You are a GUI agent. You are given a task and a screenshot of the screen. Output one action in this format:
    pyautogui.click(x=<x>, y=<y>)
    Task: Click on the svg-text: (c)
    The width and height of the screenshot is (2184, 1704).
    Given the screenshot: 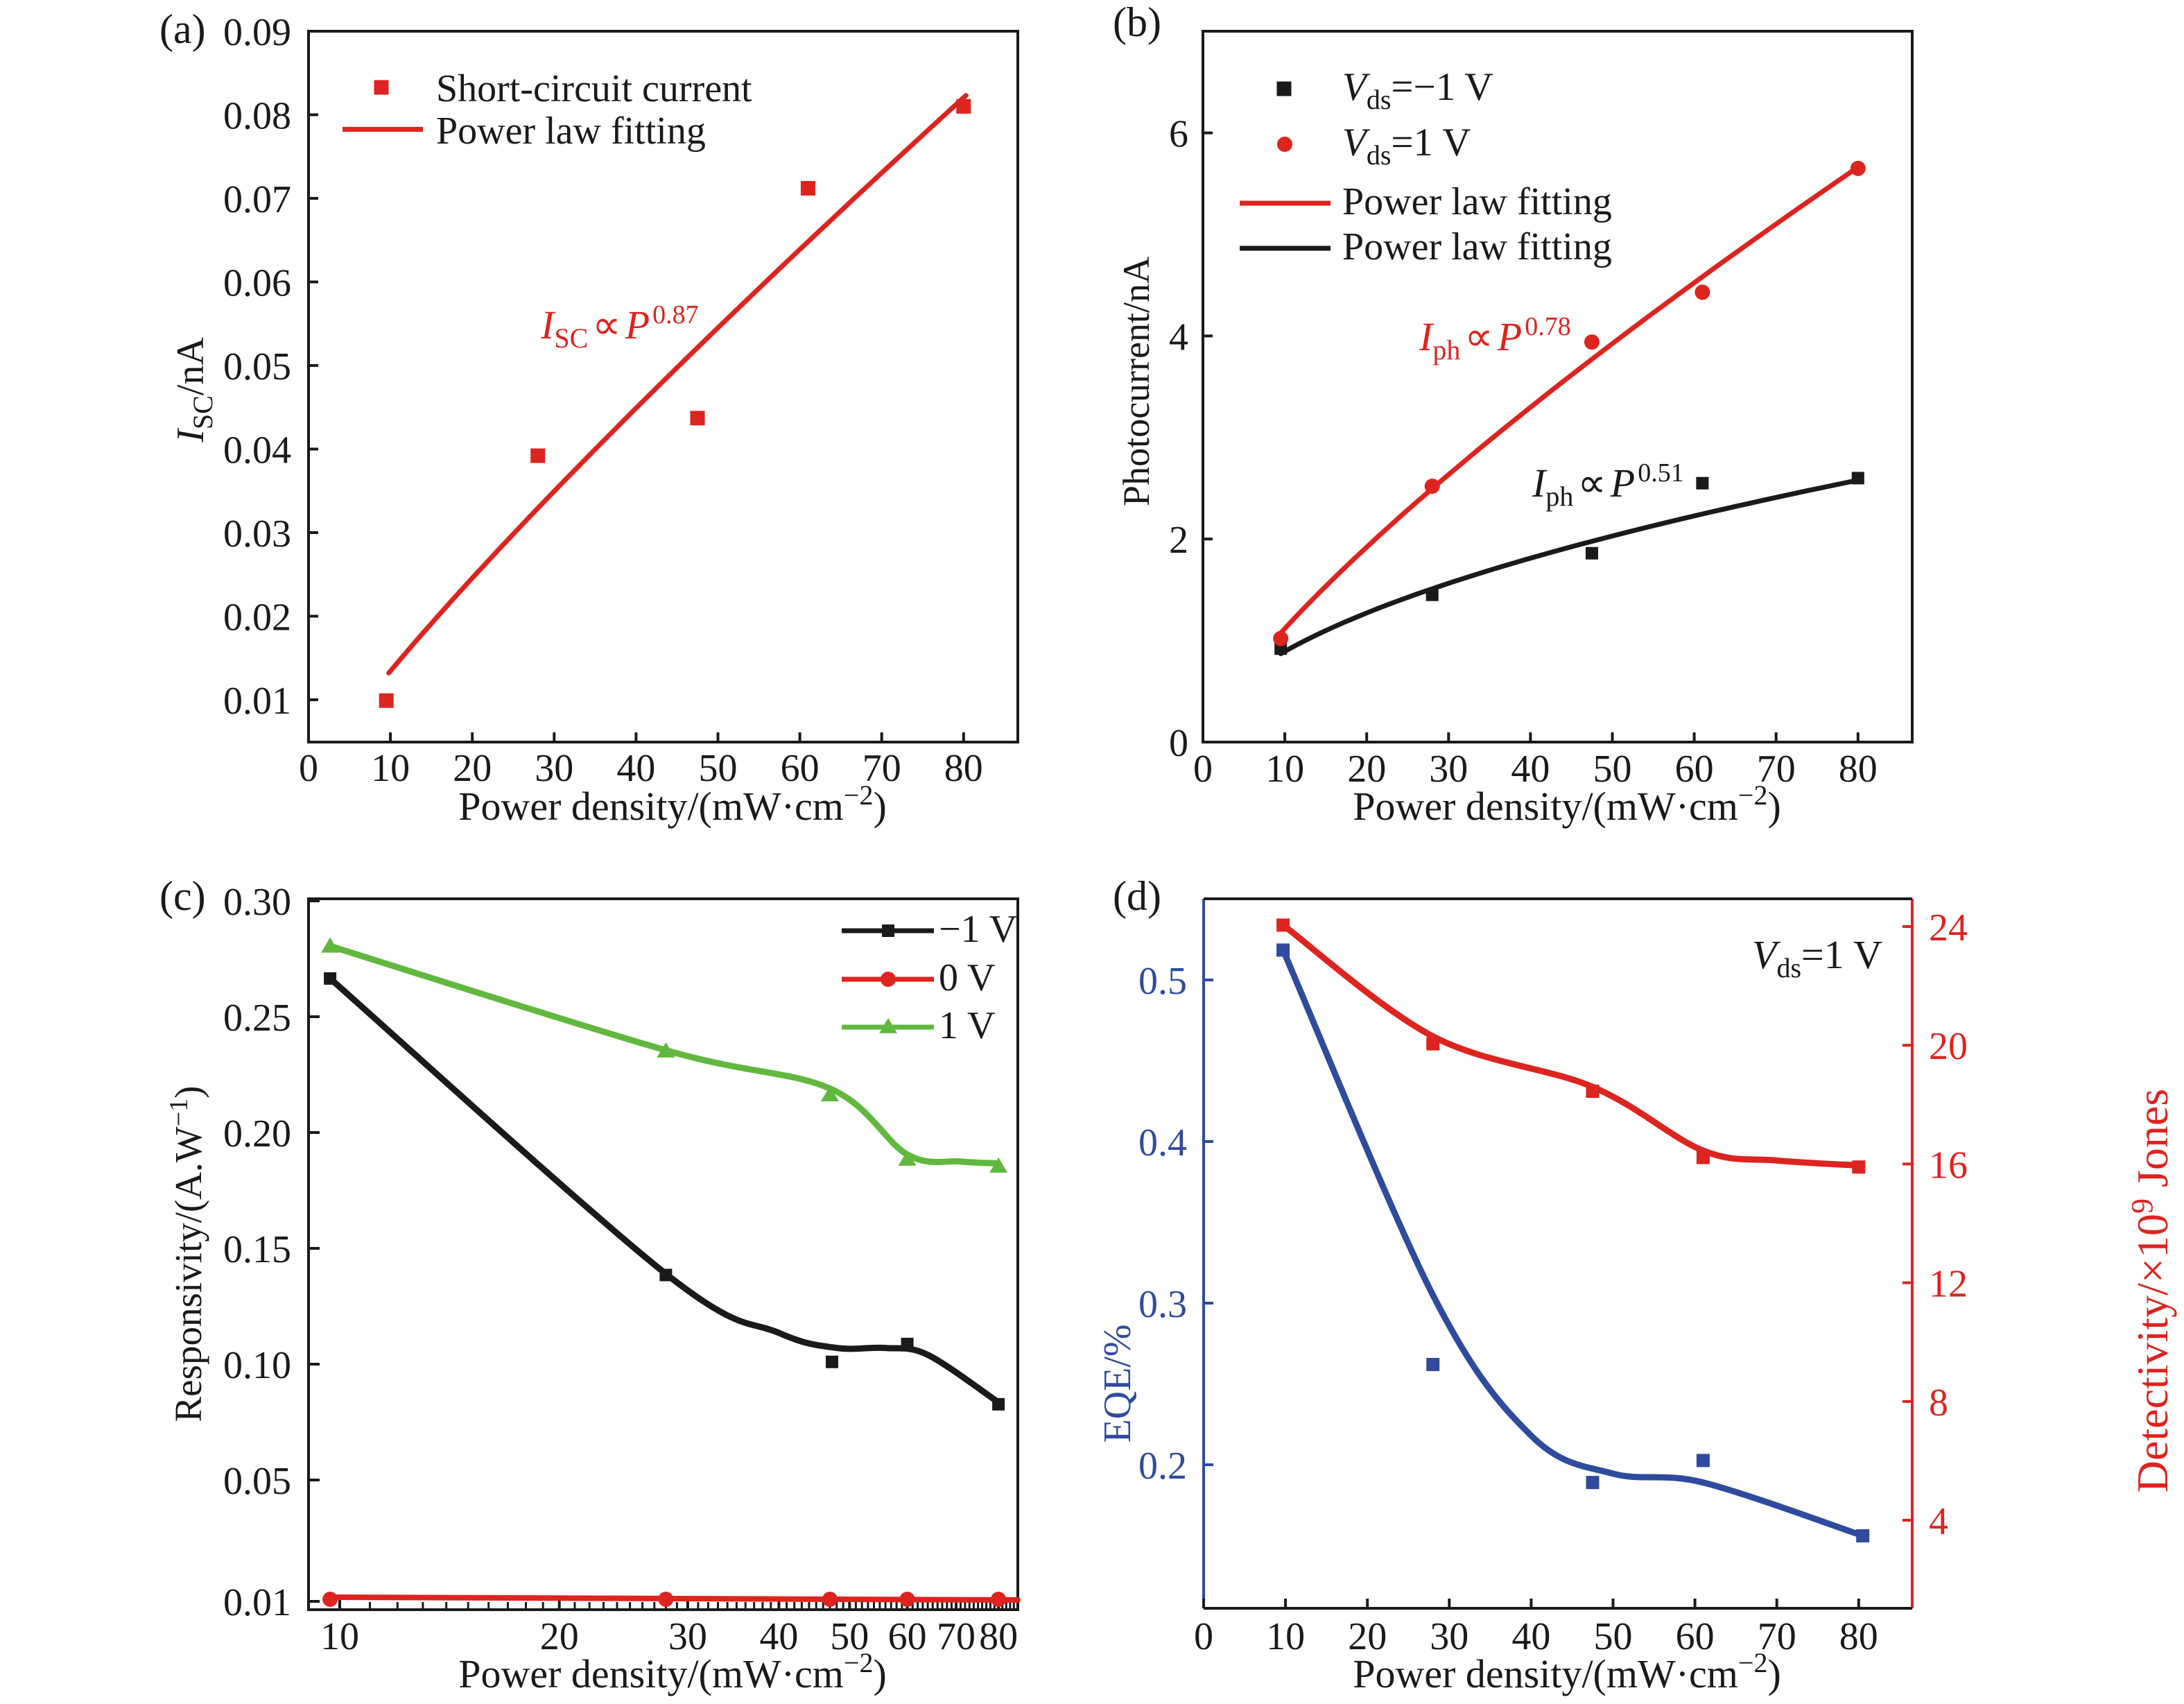 What is the action you would take?
    pyautogui.click(x=183, y=896)
    